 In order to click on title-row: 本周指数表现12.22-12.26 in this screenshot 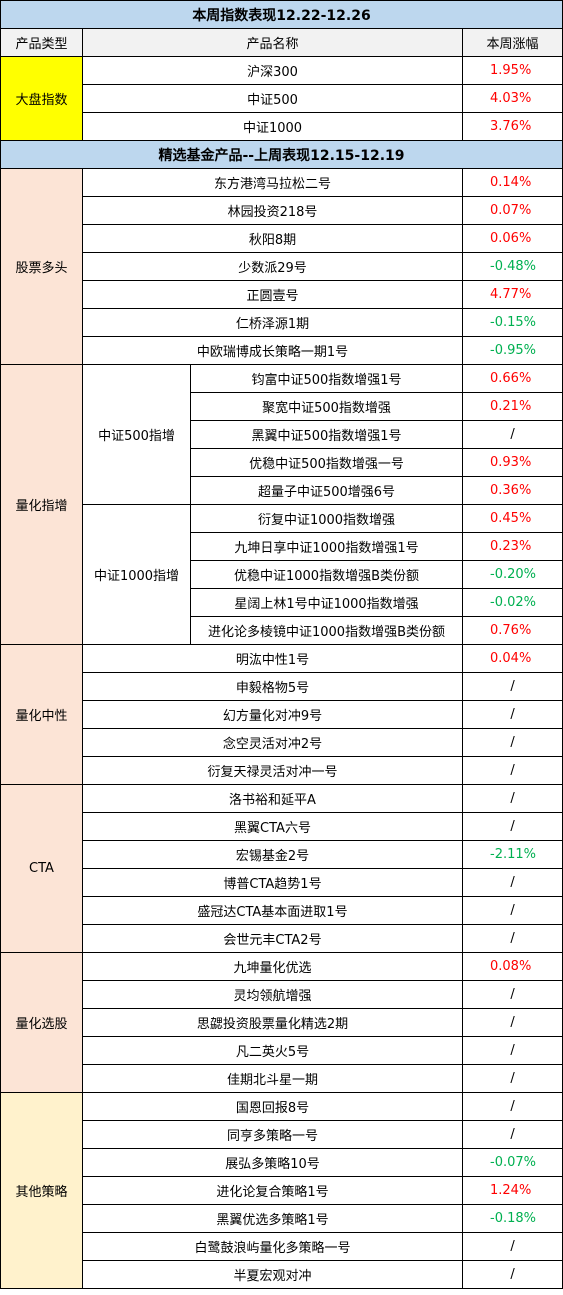, I will do `click(281, 14)`.